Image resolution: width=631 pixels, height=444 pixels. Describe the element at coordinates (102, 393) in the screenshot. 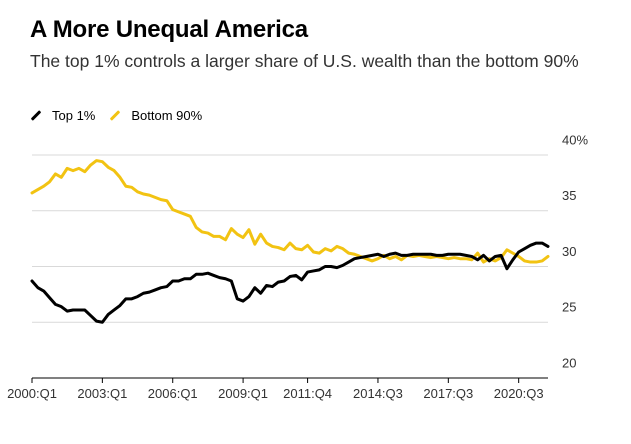

I see `x-tick-label: 2003:Q1` at that location.